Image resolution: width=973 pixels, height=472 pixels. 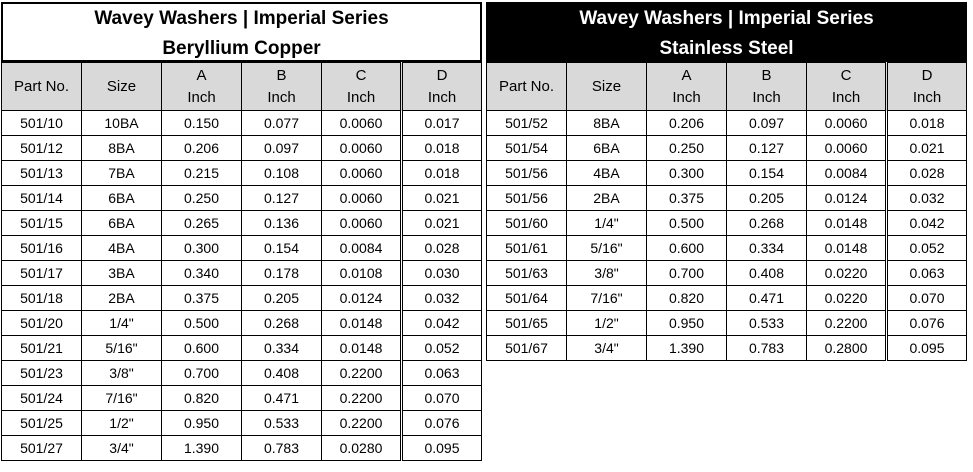 I want to click on cell: 0.030, so click(x=441, y=273).